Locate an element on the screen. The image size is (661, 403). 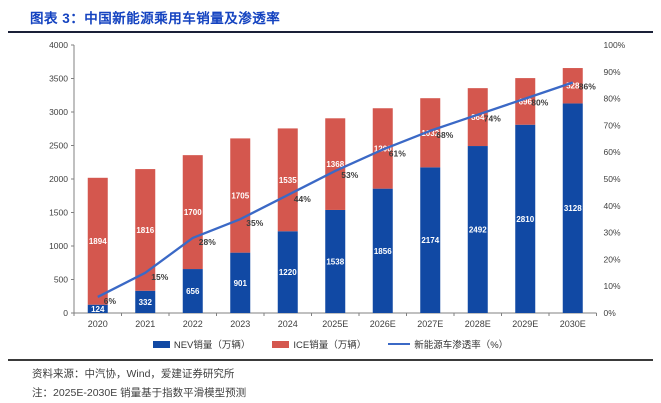
right-axis-tick-label: 30% is located at coordinates (612, 233).